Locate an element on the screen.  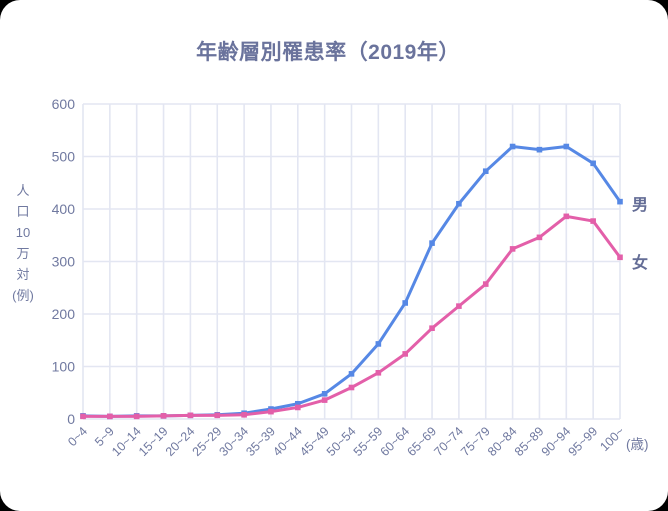
series-label-male: 男 is located at coordinates (640, 205).